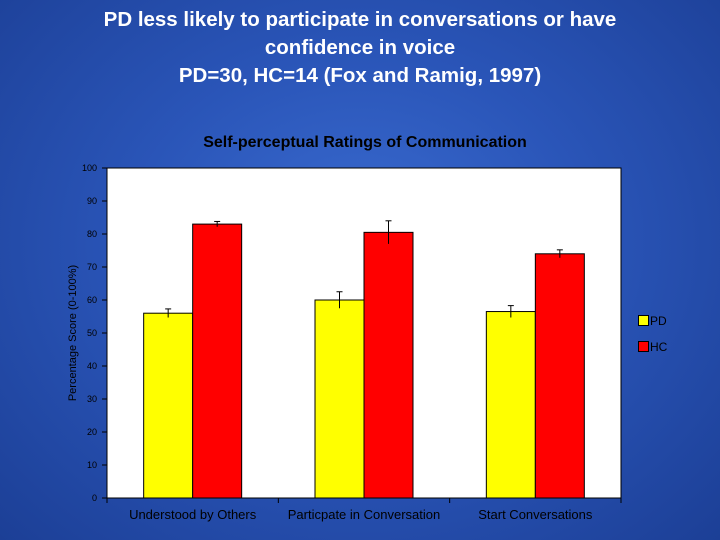 The width and height of the screenshot is (720, 540). I want to click on error-bars, so click(364, 269).